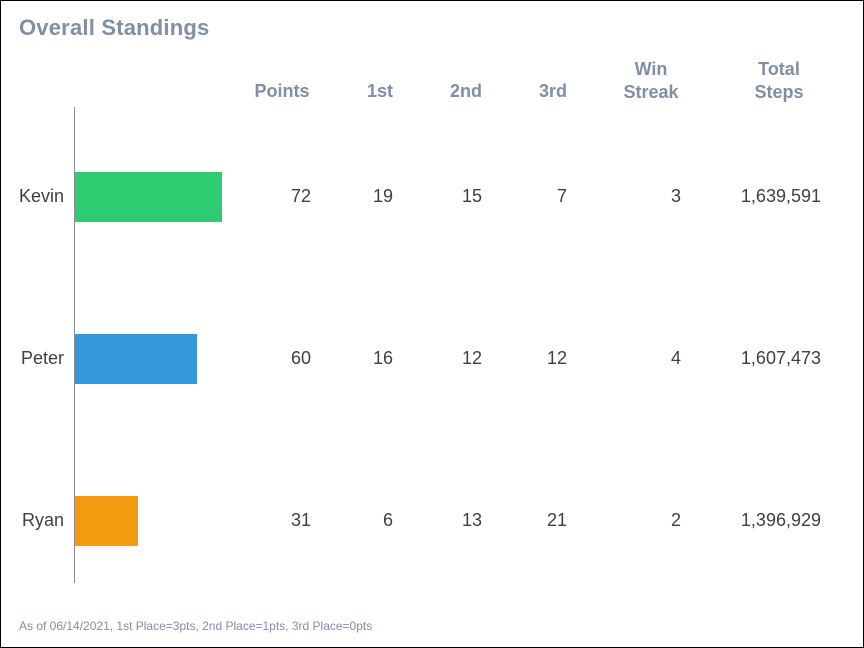 The image size is (864, 648). Describe the element at coordinates (42, 520) in the screenshot. I see `row-label: Ryan` at that location.